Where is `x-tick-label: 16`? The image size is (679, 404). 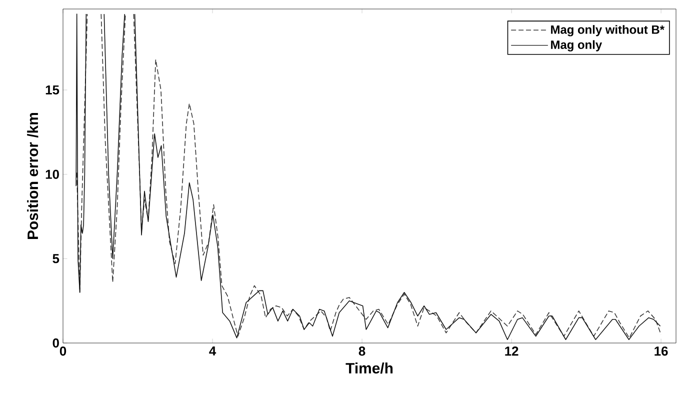
x-tick-label: 16 is located at coordinates (661, 351).